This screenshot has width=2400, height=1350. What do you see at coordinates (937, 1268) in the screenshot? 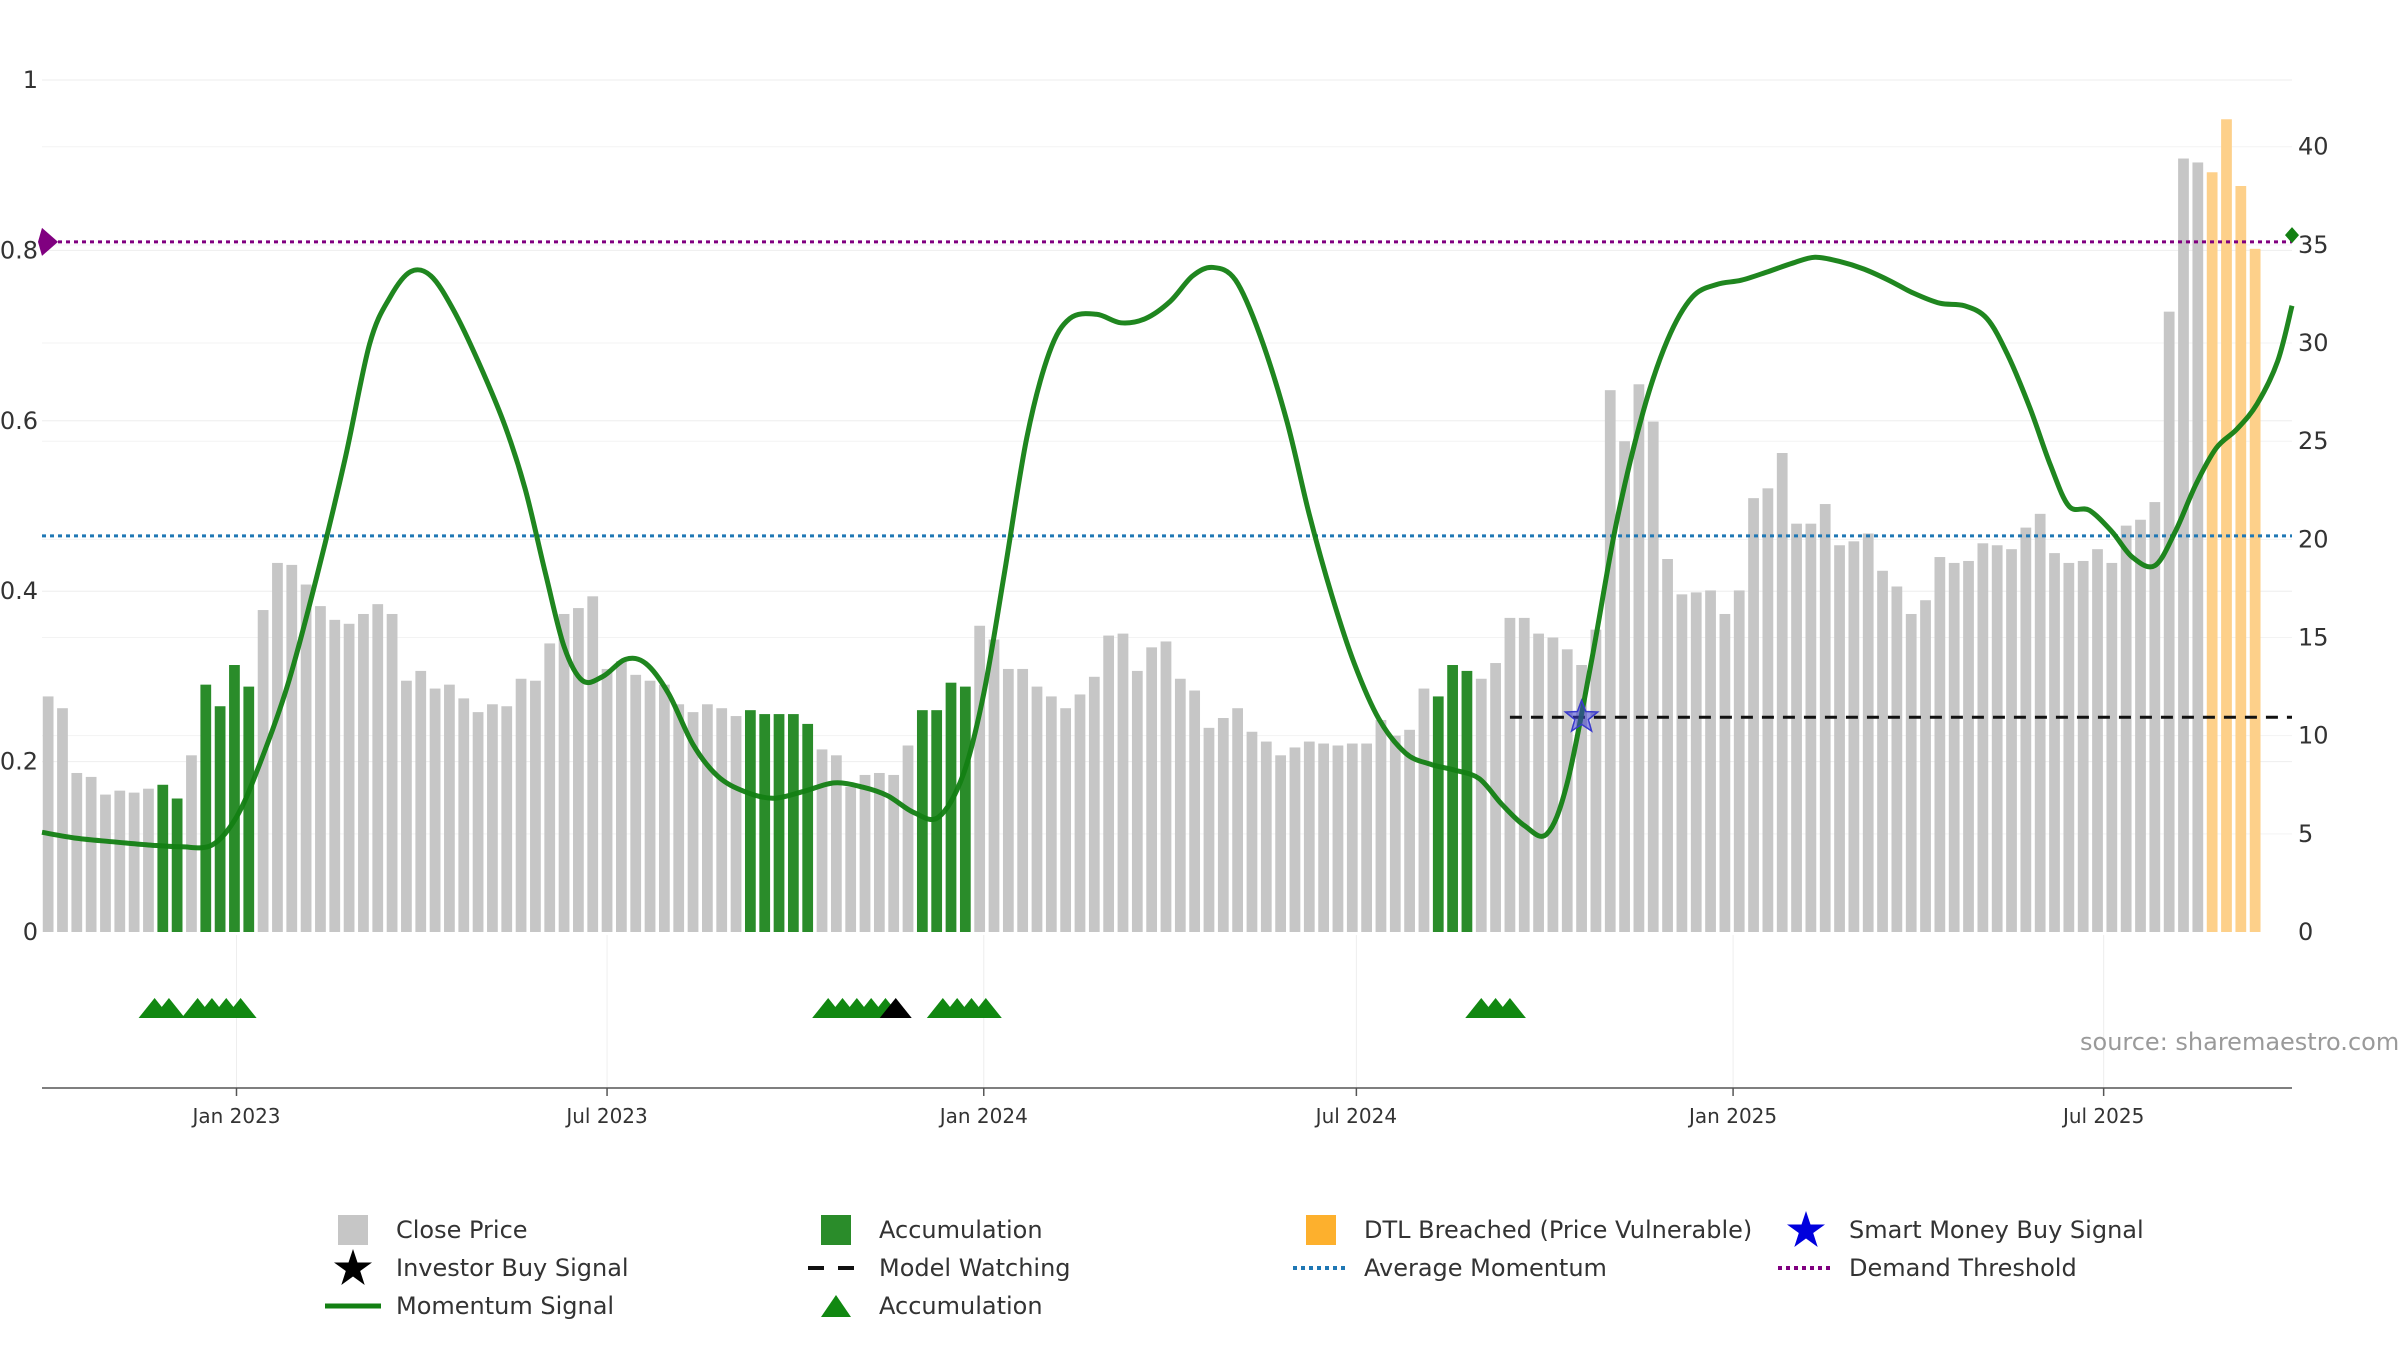
I see `legend-model-watching: Model Watching` at bounding box center [937, 1268].